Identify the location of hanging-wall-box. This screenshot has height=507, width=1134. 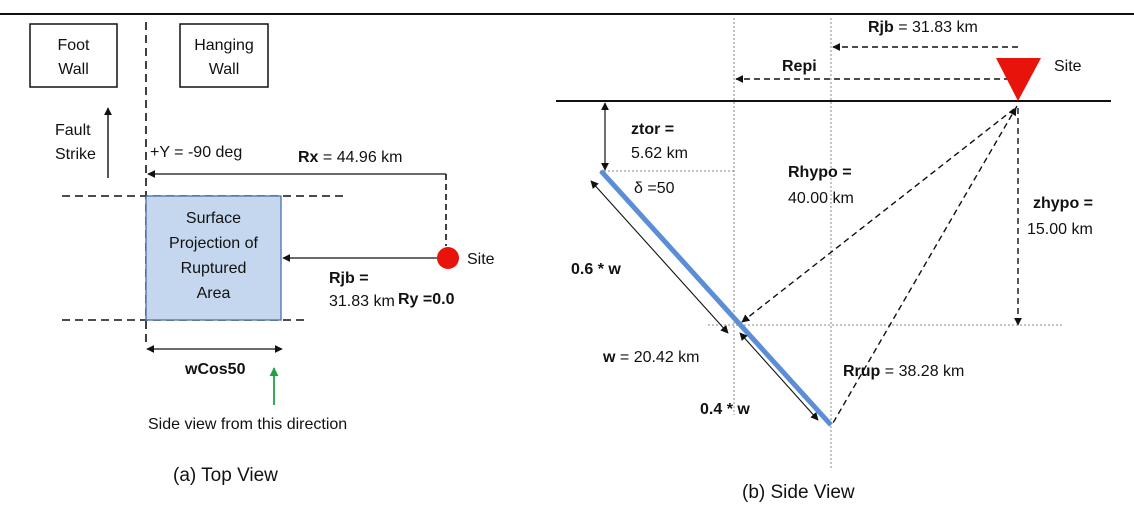
(224, 55).